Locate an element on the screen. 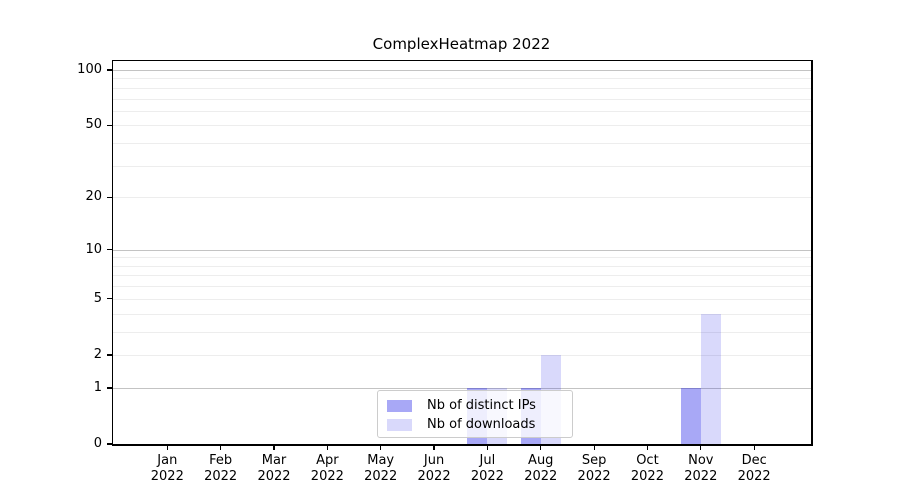 The width and height of the screenshot is (900, 500). legend-row: Nb of distinct IPs is located at coordinates (475, 405).